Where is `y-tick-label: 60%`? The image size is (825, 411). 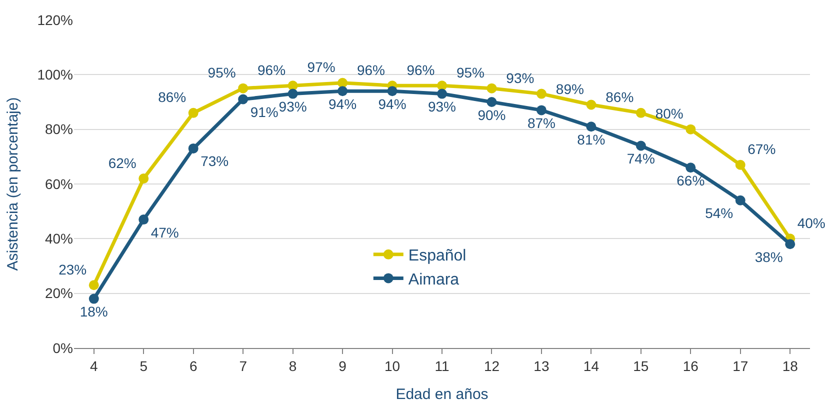 y-tick-label: 60% is located at coordinates (58, 184).